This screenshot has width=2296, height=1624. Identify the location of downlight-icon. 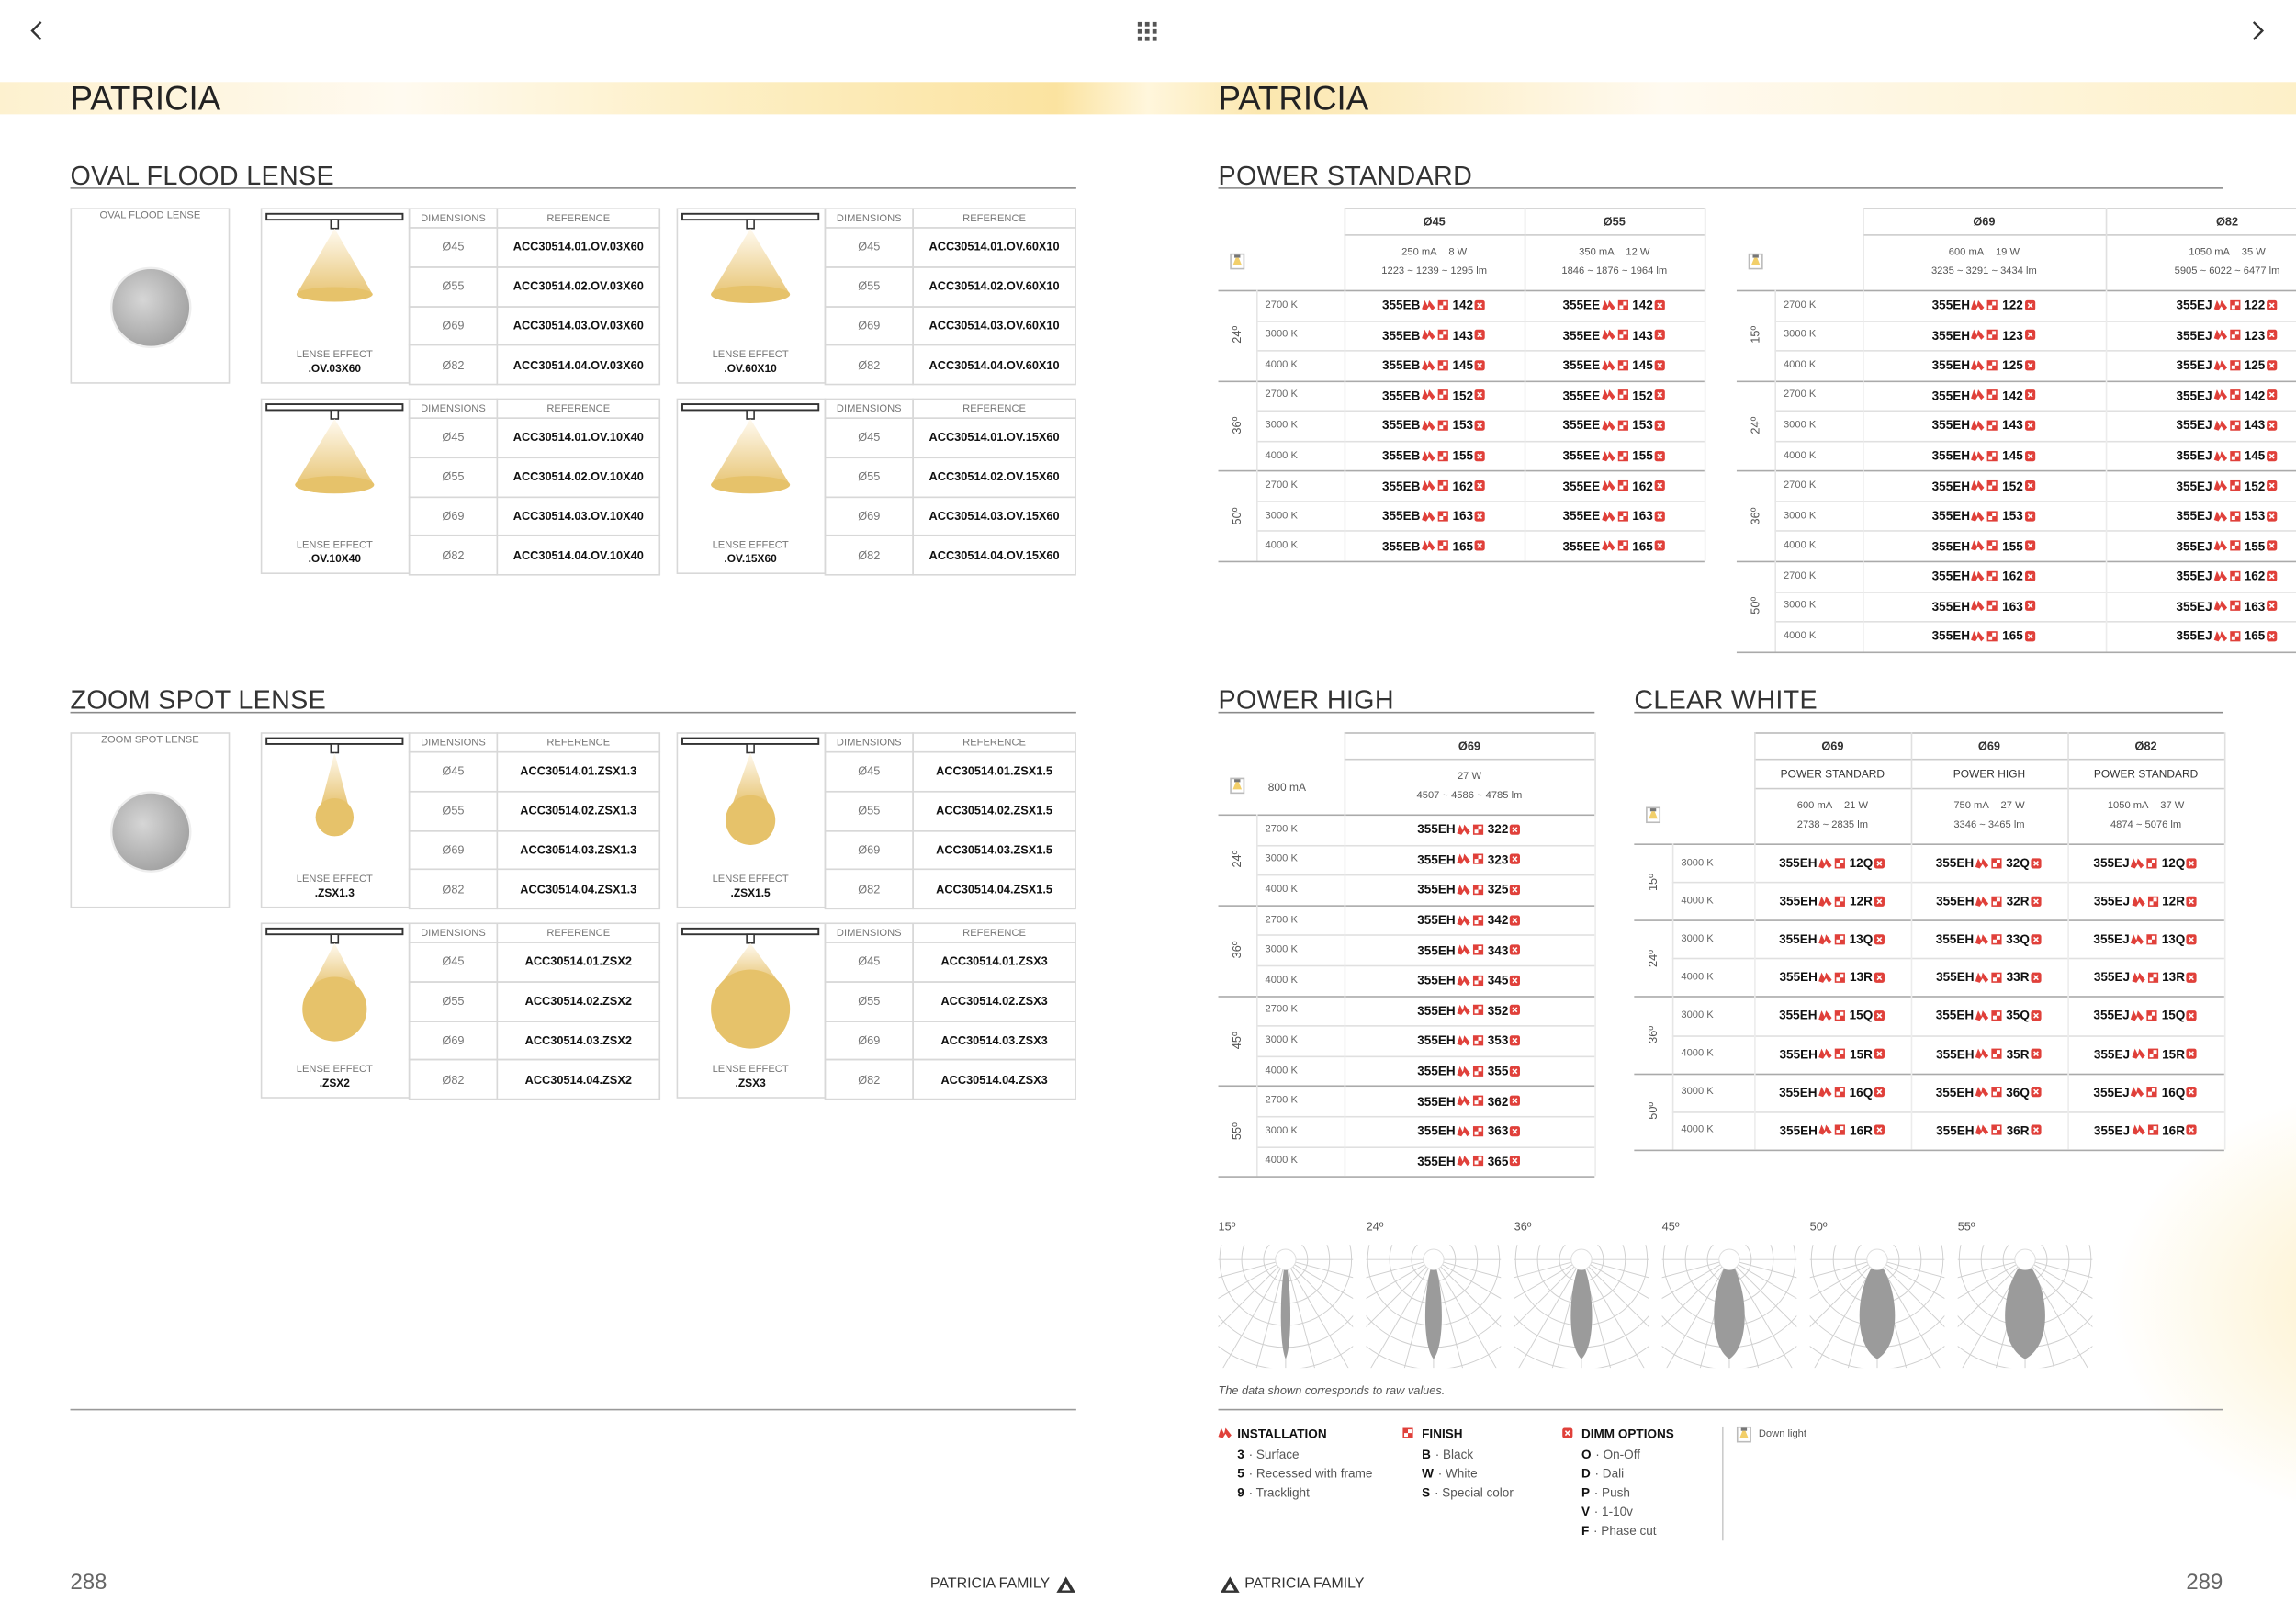
(1744, 1434).